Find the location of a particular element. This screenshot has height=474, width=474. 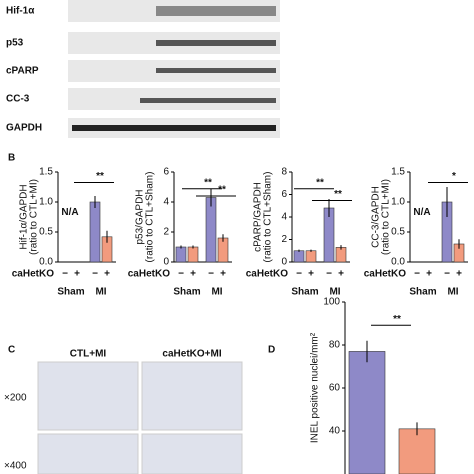

blot-label: cPARP is located at coordinates (22, 71).